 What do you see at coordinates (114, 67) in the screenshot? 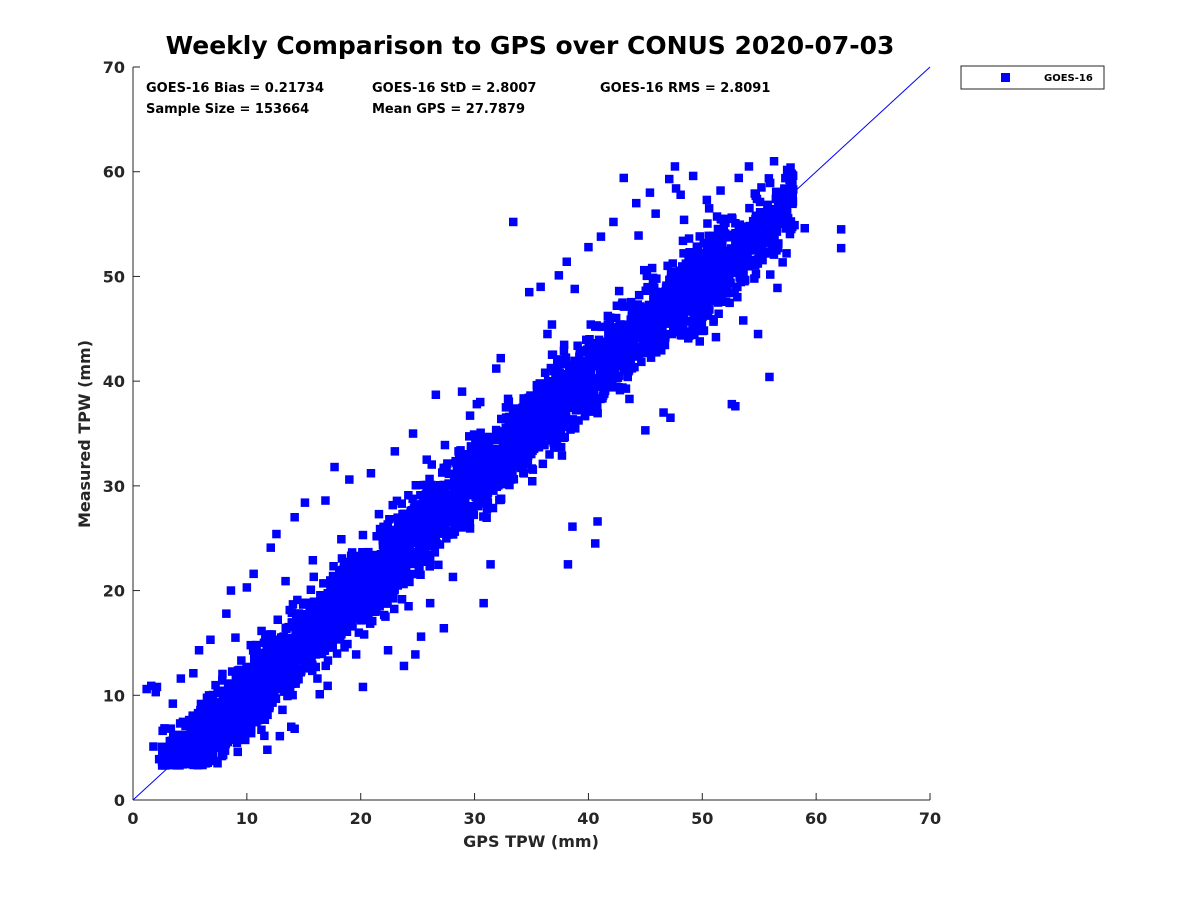
I see `y-tick-label: 70` at bounding box center [114, 67].